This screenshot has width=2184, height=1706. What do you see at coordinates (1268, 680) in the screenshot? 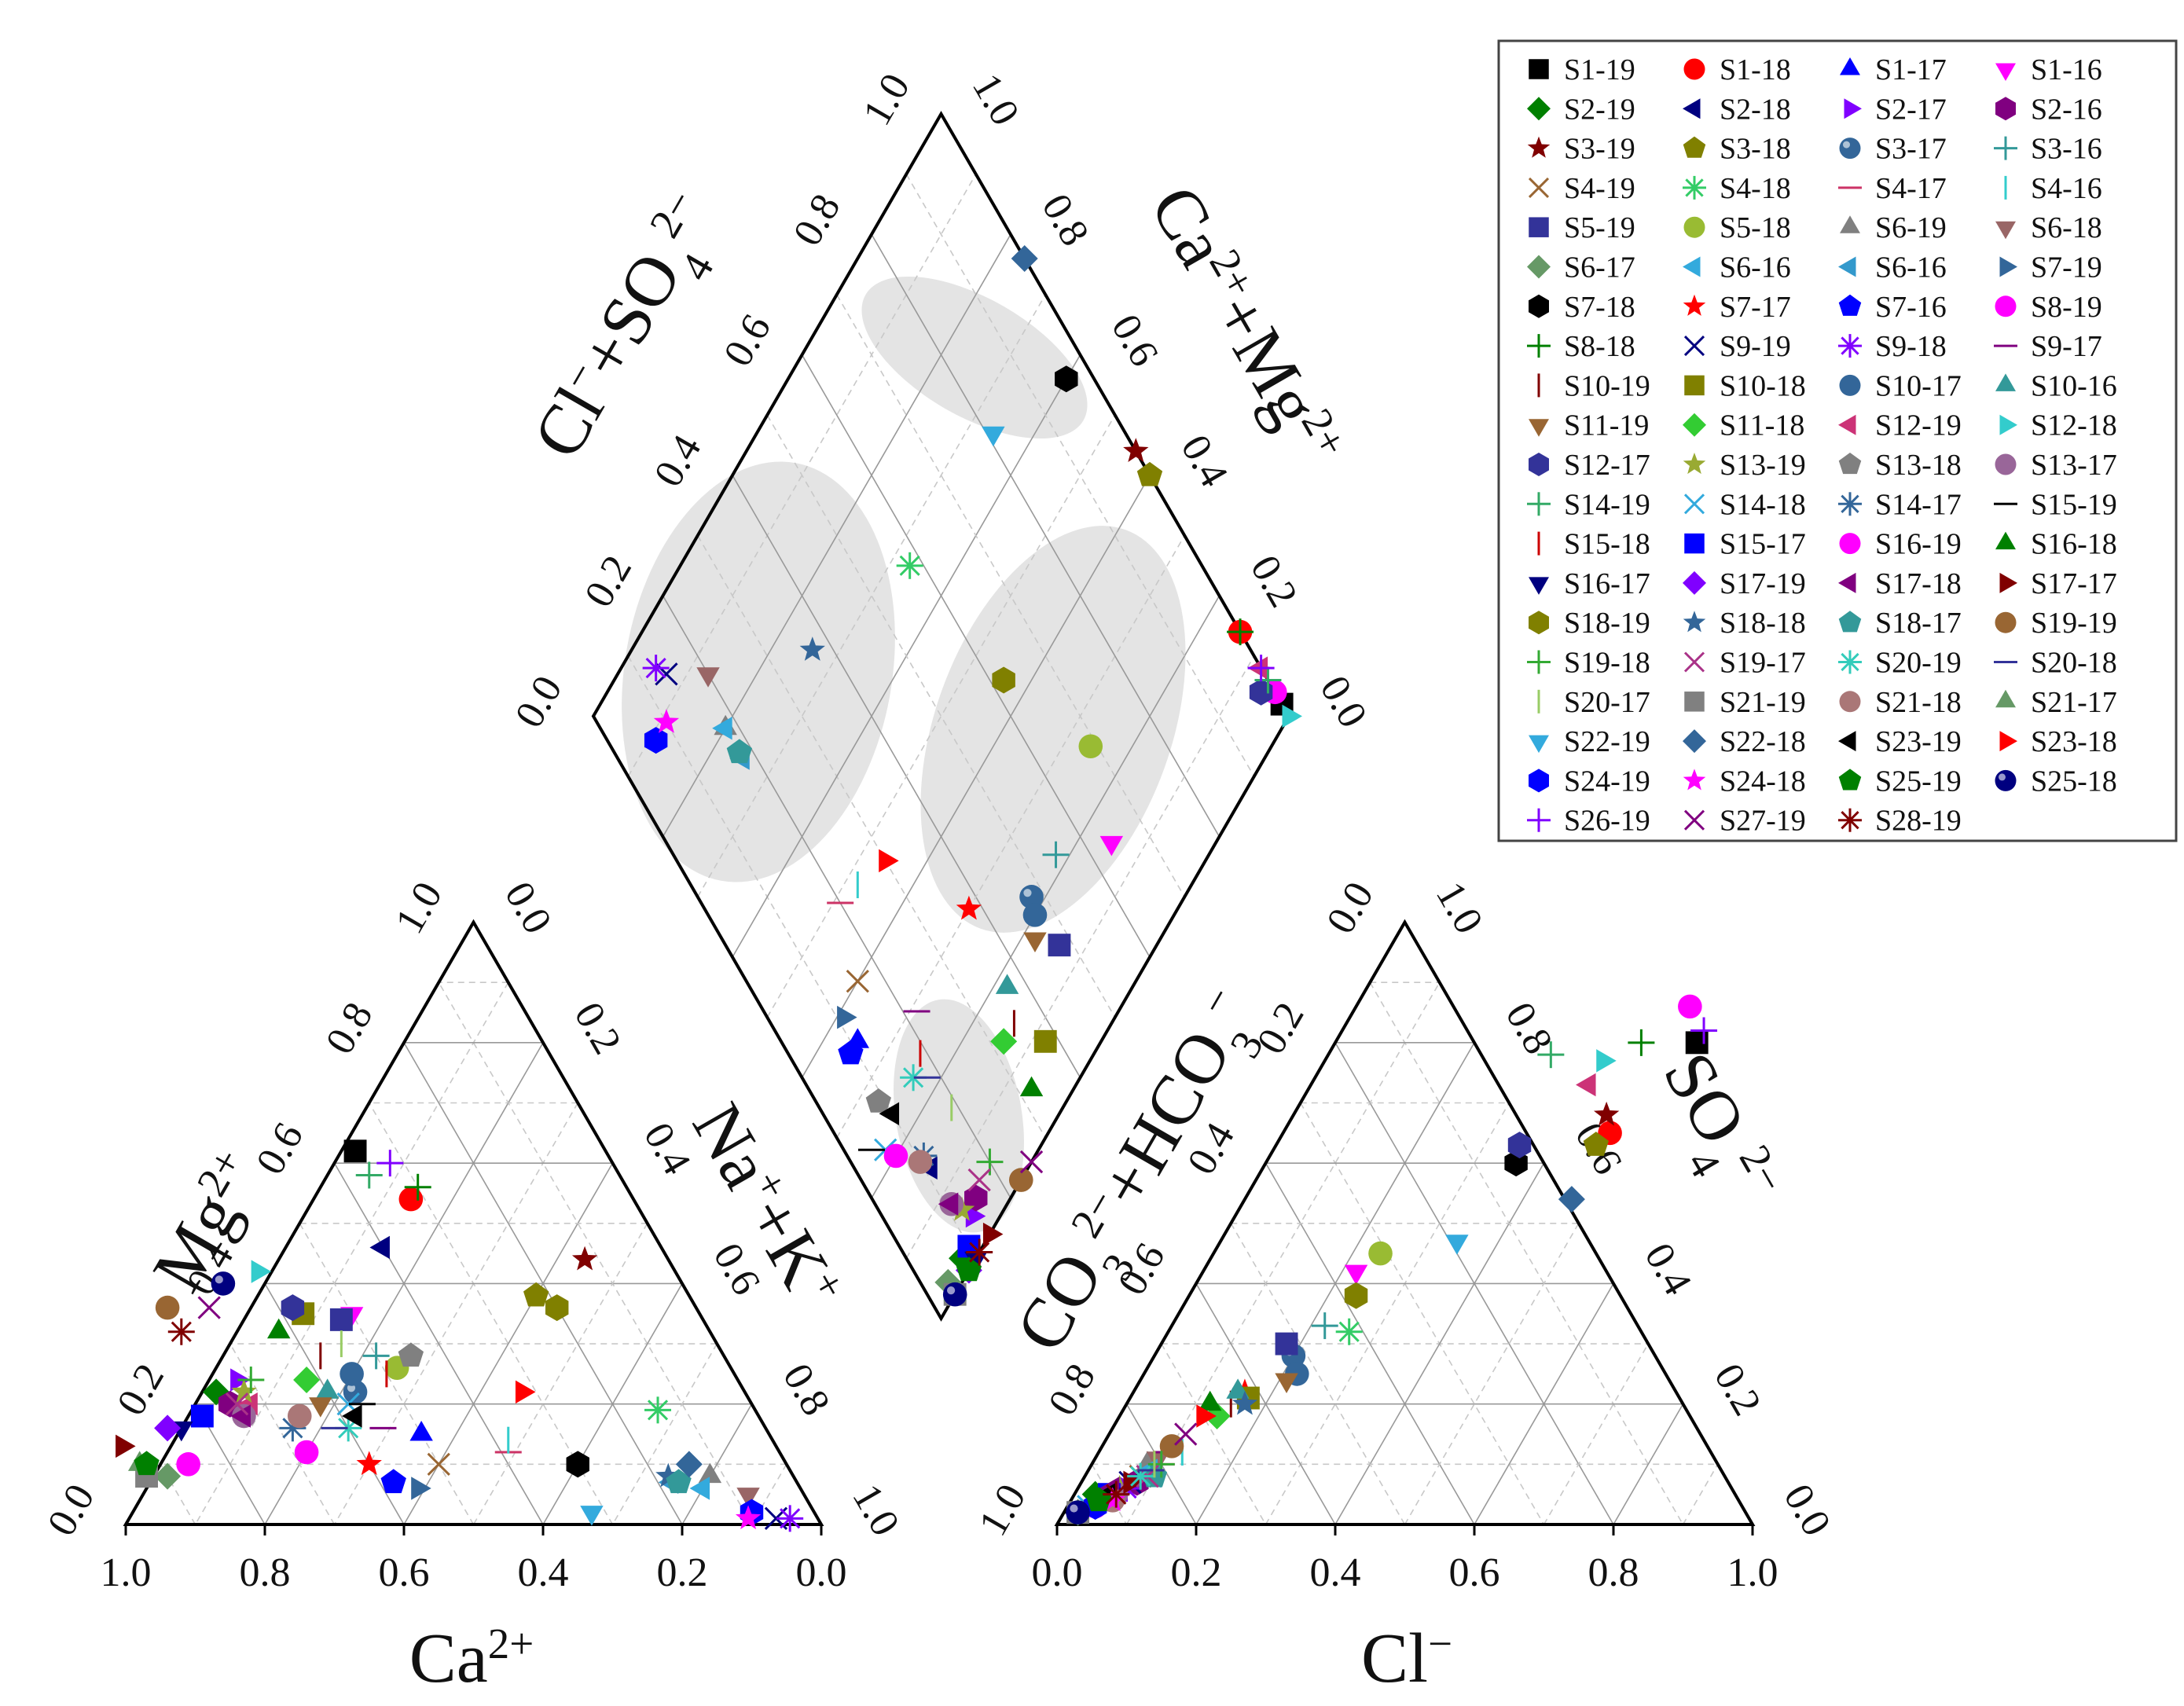
I see `point-s14-19-diamond` at bounding box center [1268, 680].